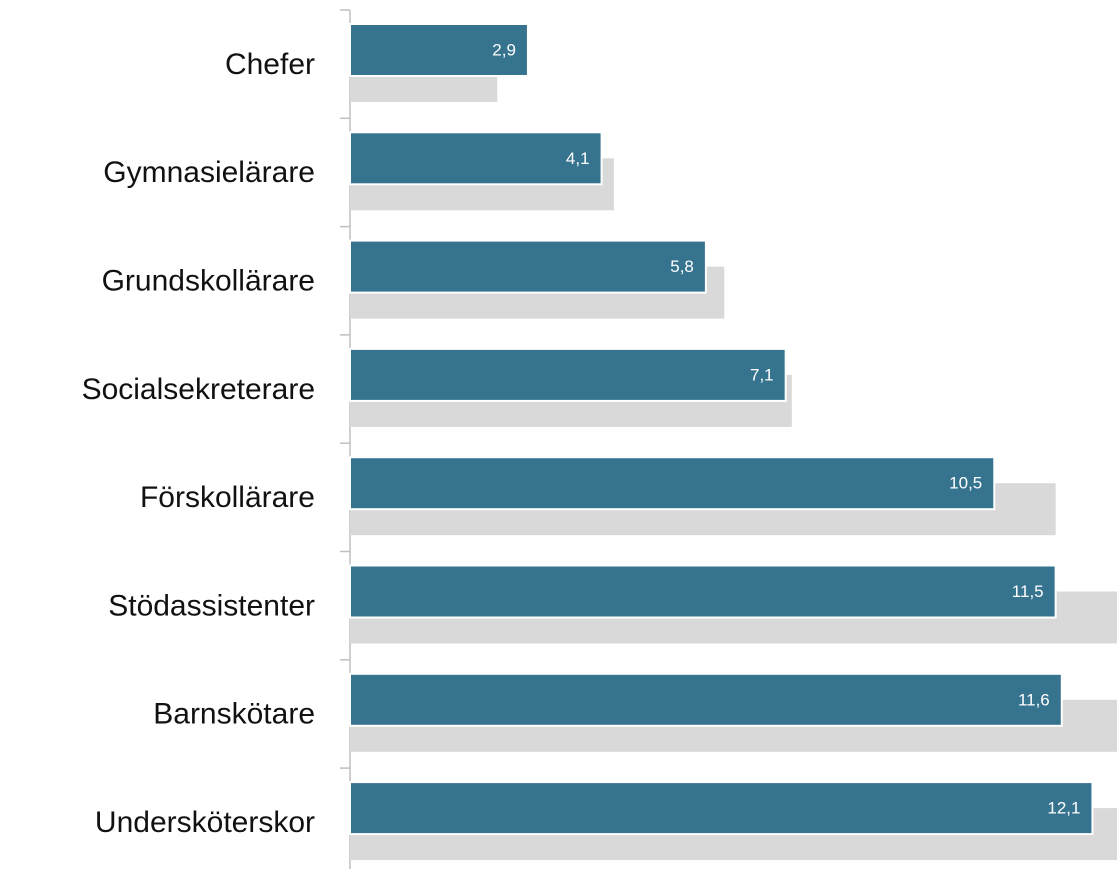 Image resolution: width=1117 pixels, height=869 pixels. What do you see at coordinates (682, 266) in the screenshot?
I see `value-label: 5,8` at bounding box center [682, 266].